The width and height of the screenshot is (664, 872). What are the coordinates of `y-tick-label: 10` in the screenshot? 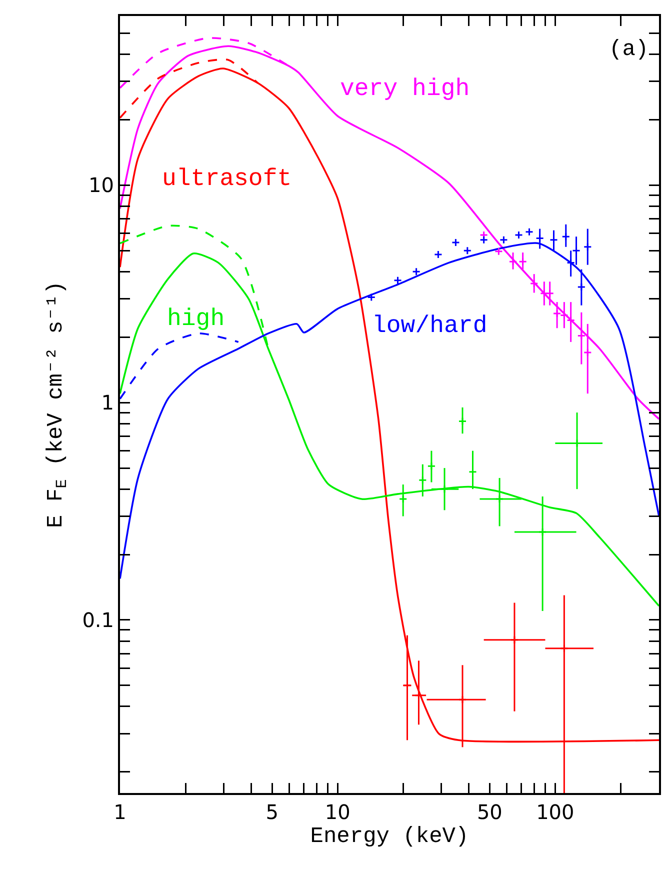 It's located at (101, 185).